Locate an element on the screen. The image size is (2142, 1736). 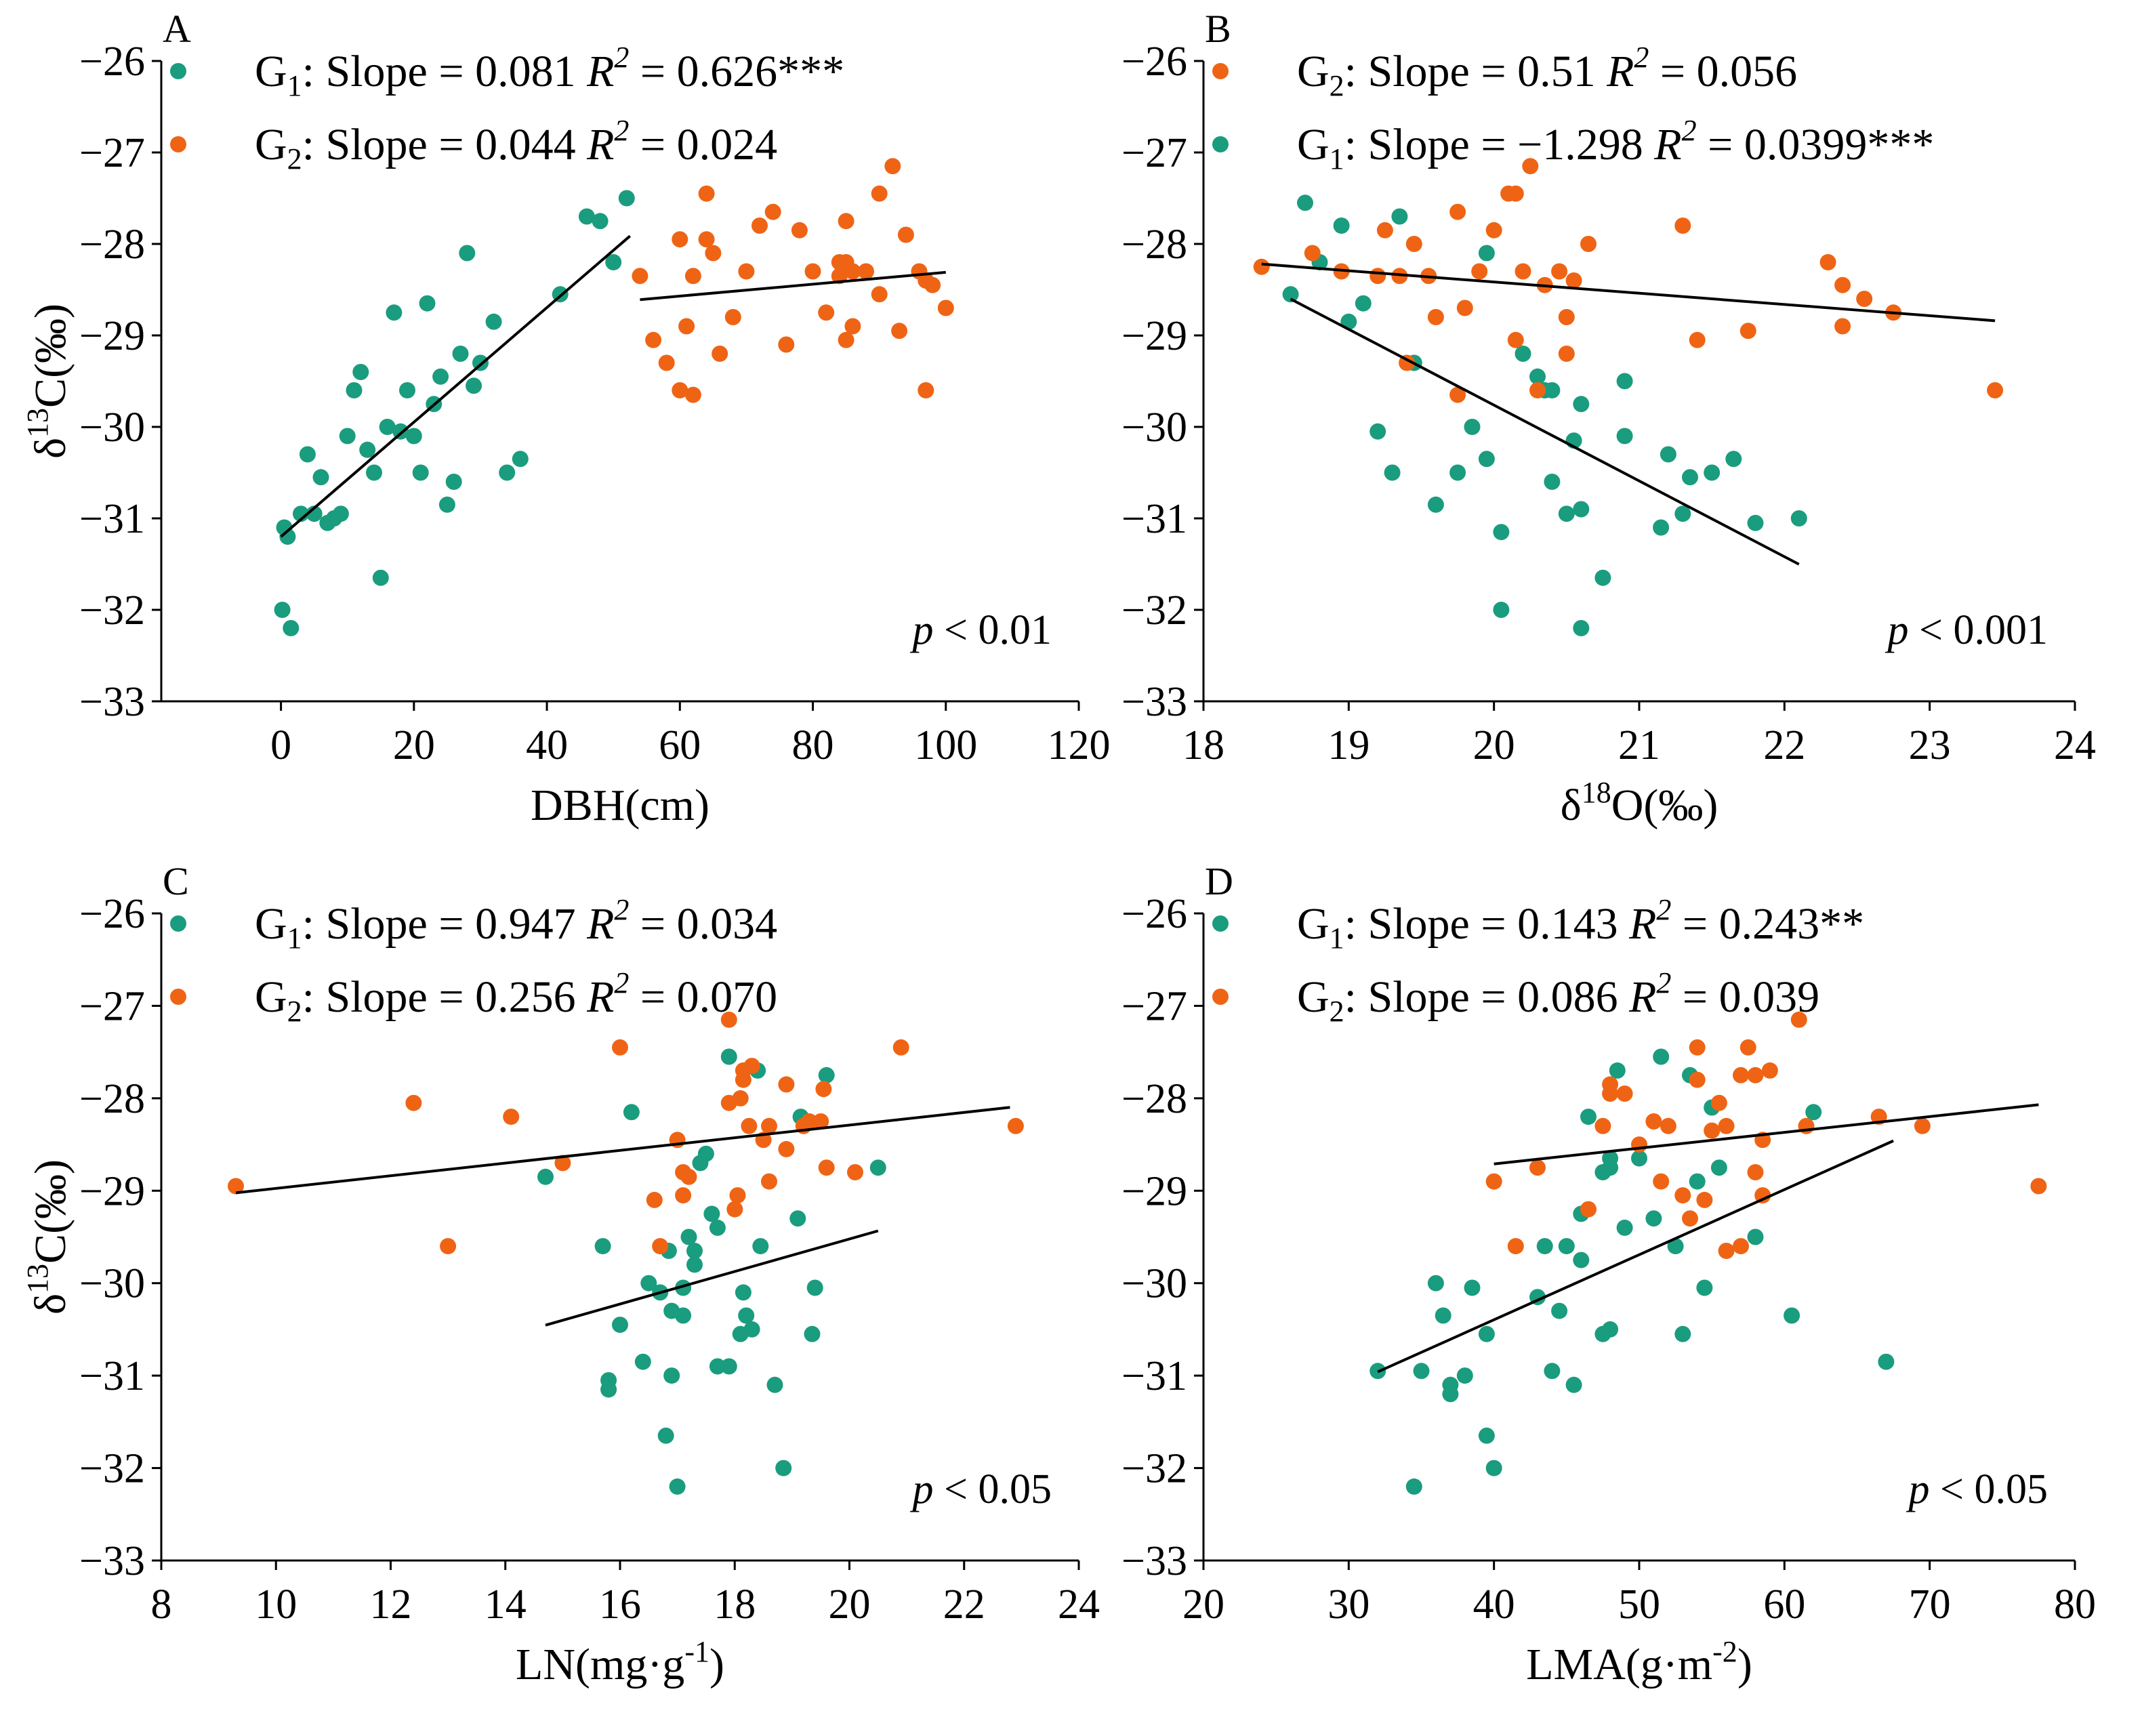
panel-letter: B is located at coordinates (1218, 29).